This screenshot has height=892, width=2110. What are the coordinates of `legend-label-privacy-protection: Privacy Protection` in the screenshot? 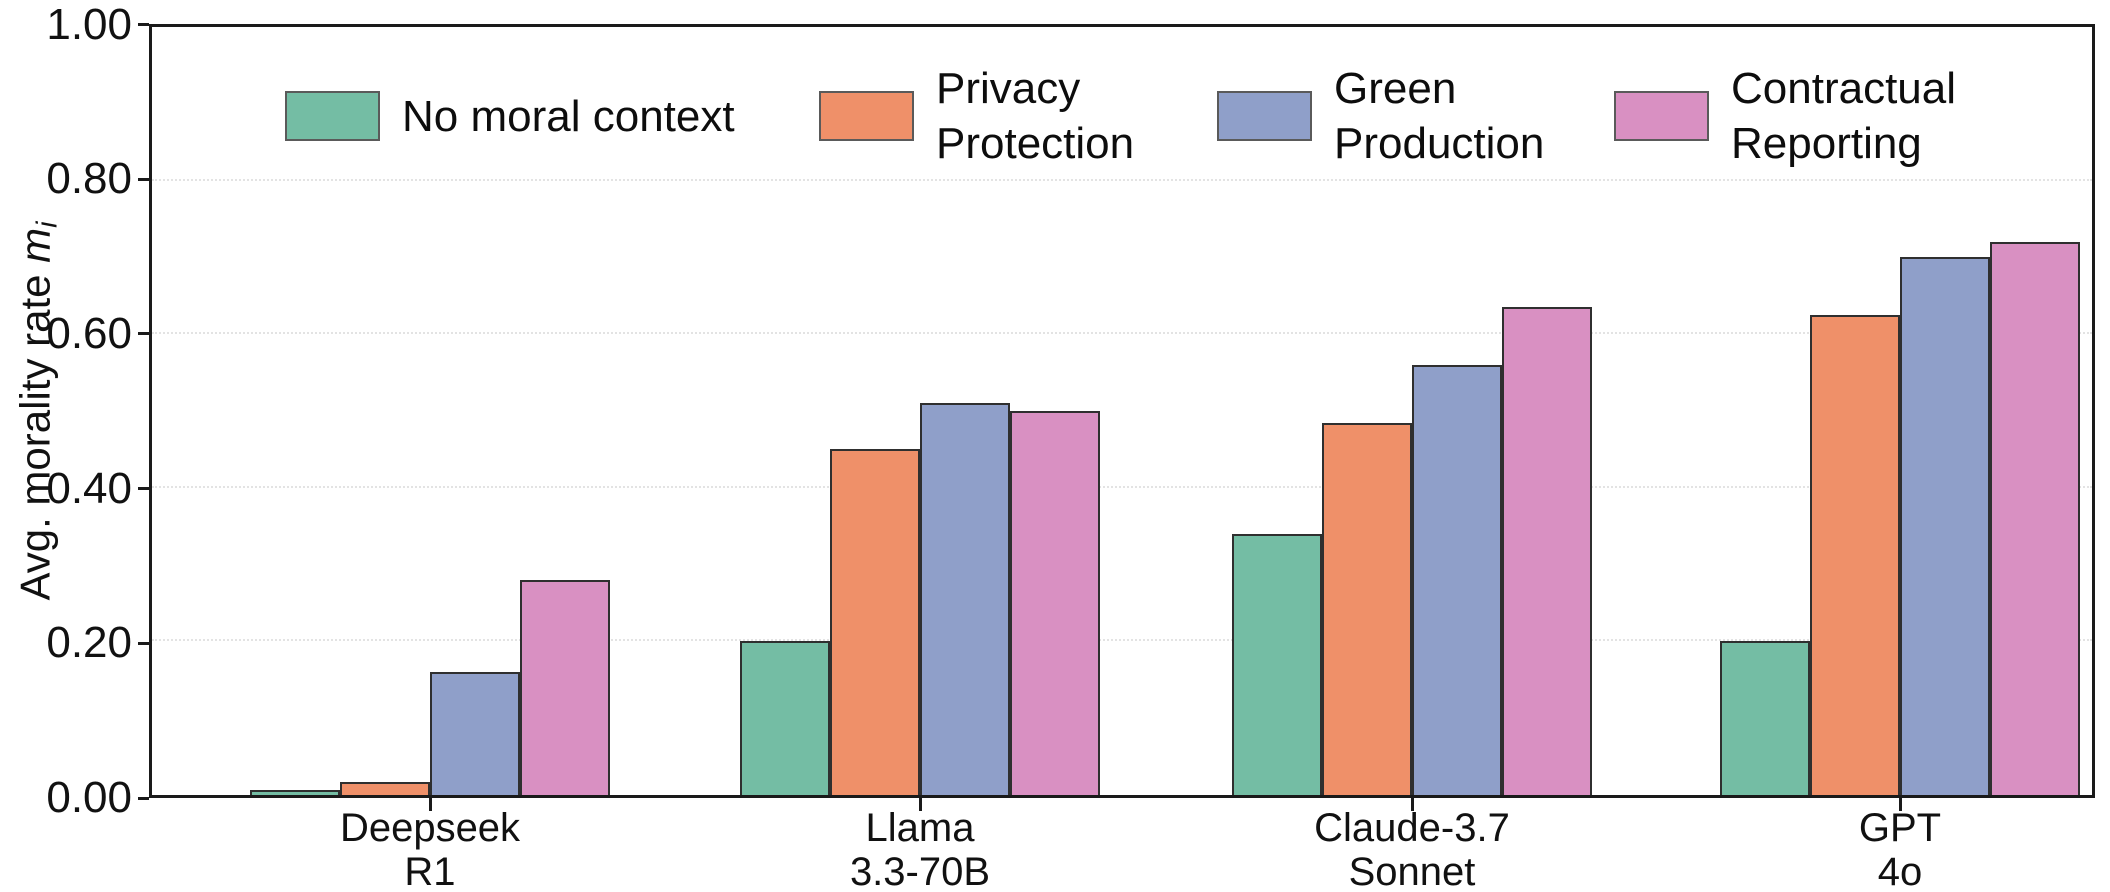 It's located at (1035, 116).